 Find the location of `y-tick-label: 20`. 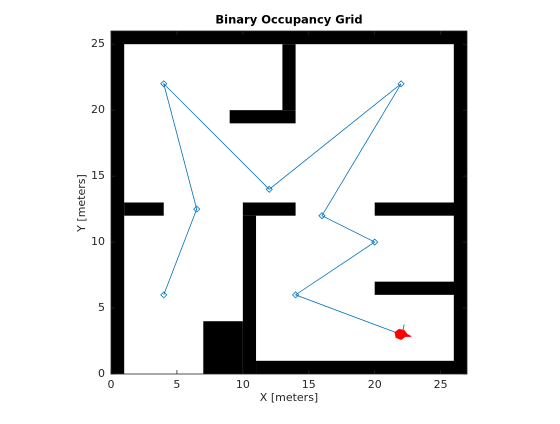

y-tick-label: 20 is located at coordinates (98, 109).